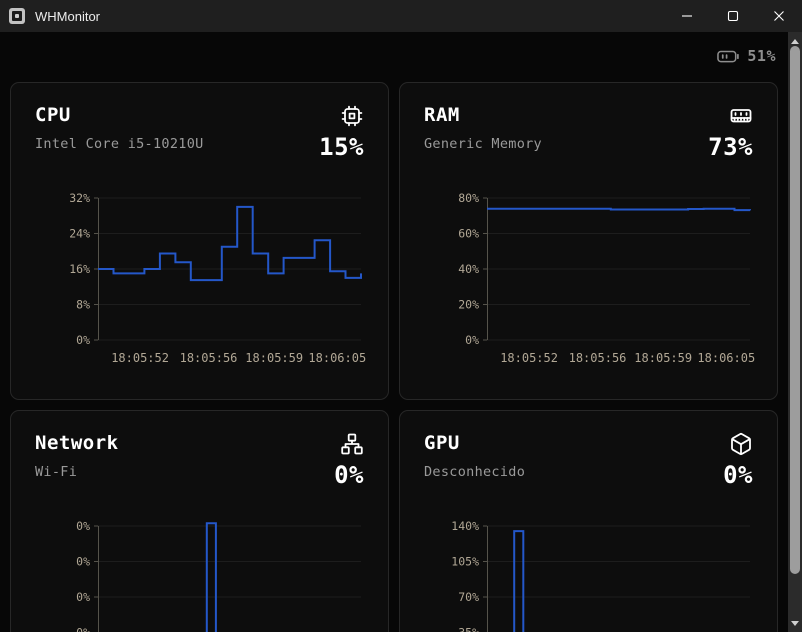  I want to click on vertical-scrollbar, so click(795, 332).